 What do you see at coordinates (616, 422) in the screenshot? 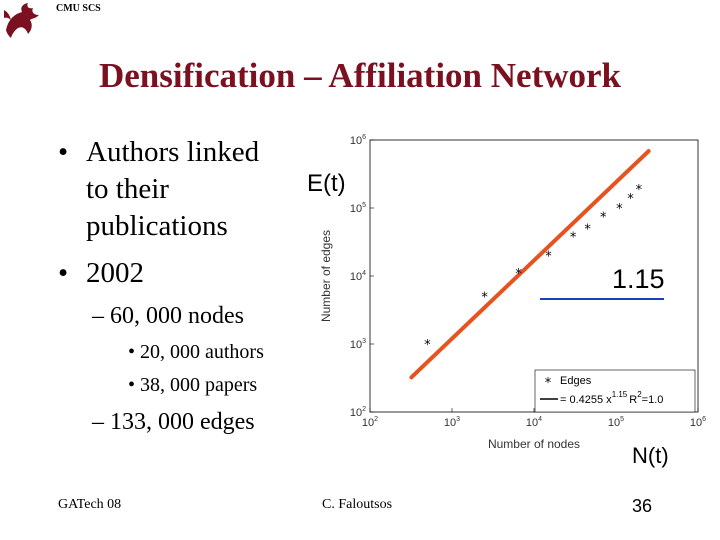
I see `x-tick-label: 10⁵` at bounding box center [616, 422].